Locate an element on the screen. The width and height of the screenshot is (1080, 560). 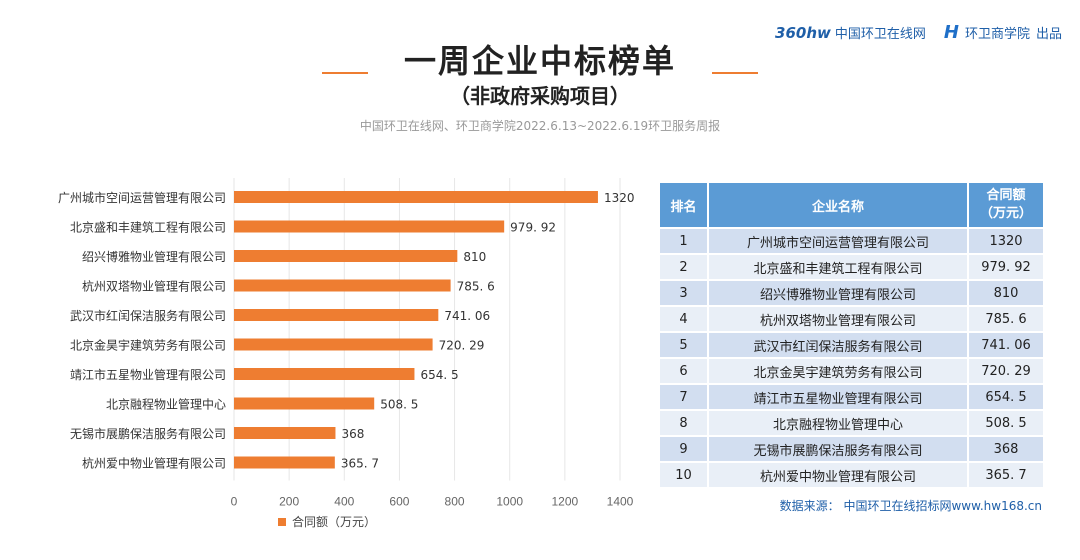
category-label: 绍兴博雅物业管理有限公司 is located at coordinates (154, 256).